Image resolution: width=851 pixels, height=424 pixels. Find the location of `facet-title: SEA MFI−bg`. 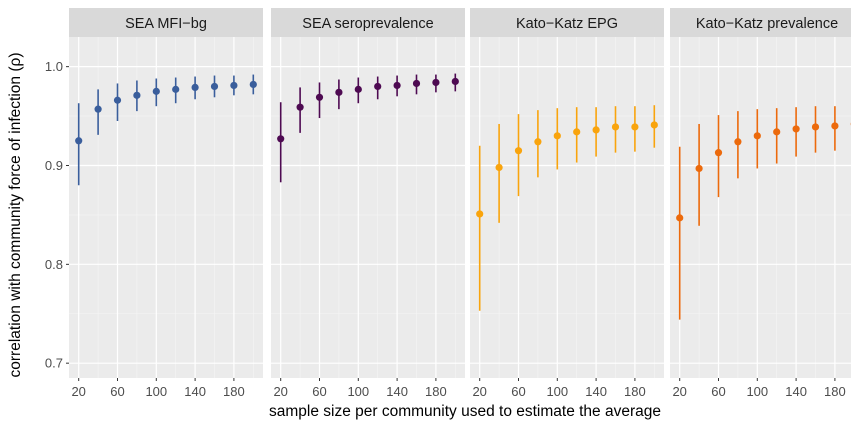

facet-title: SEA MFI−bg is located at coordinates (166, 24).